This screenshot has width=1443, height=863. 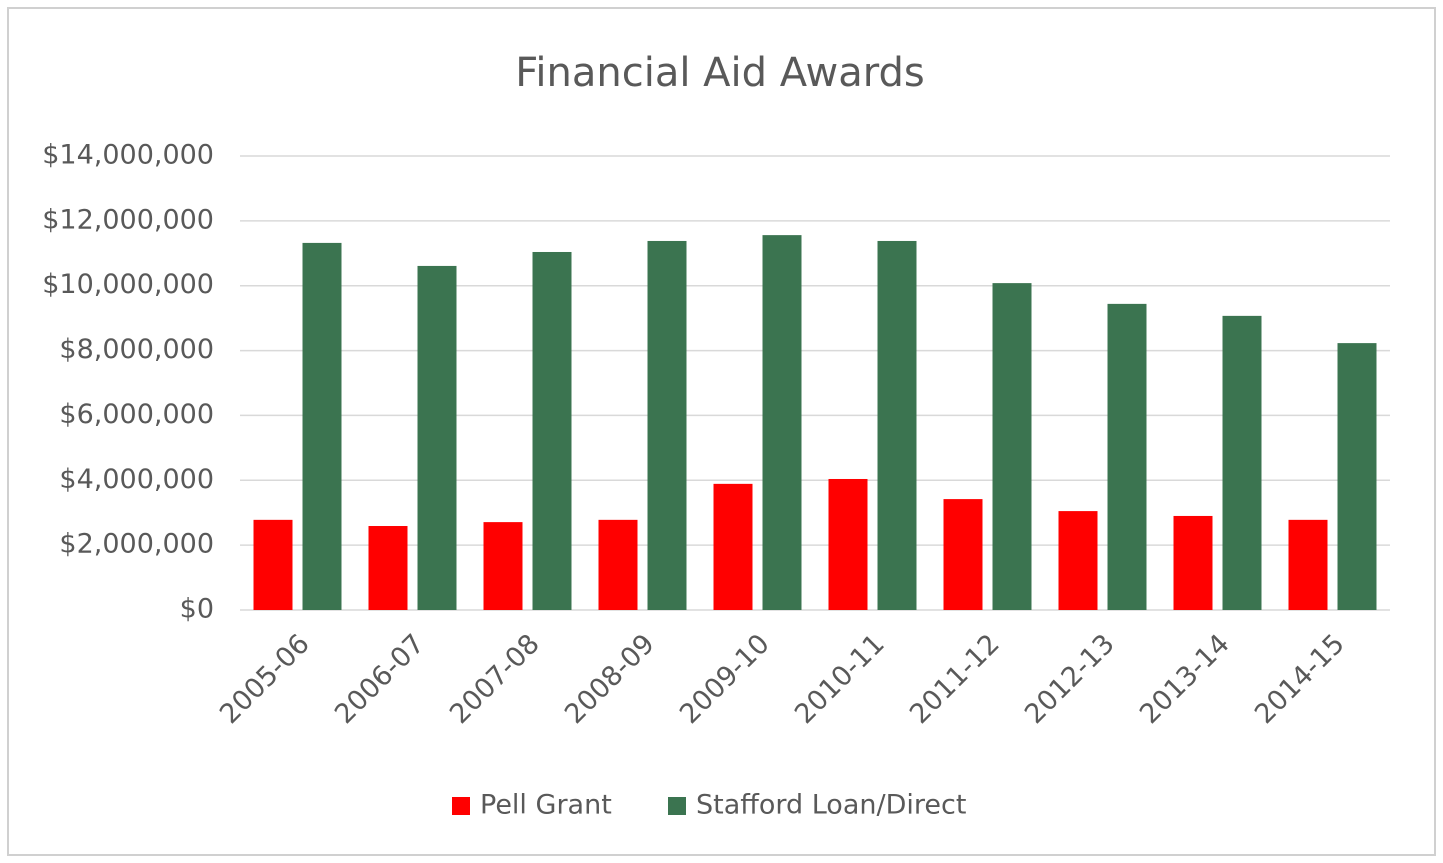 What do you see at coordinates (719, 73) in the screenshot?
I see `chart-title: Financial Aid Awards` at bounding box center [719, 73].